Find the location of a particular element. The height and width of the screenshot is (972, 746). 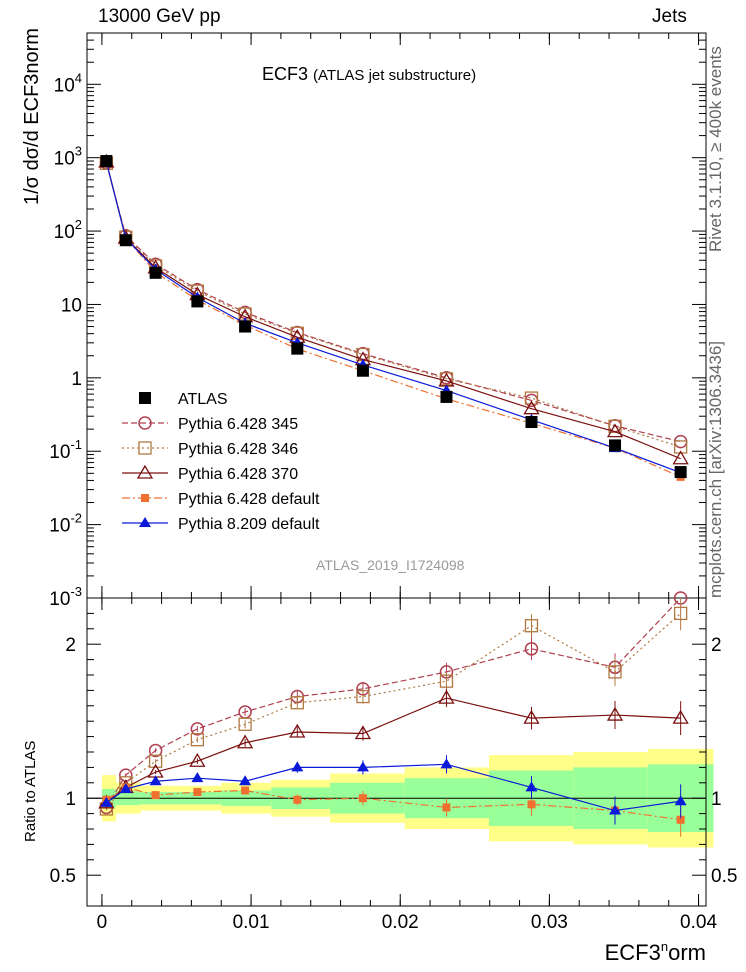

legend-label: Pythia 6.428 345 is located at coordinates (238, 424).